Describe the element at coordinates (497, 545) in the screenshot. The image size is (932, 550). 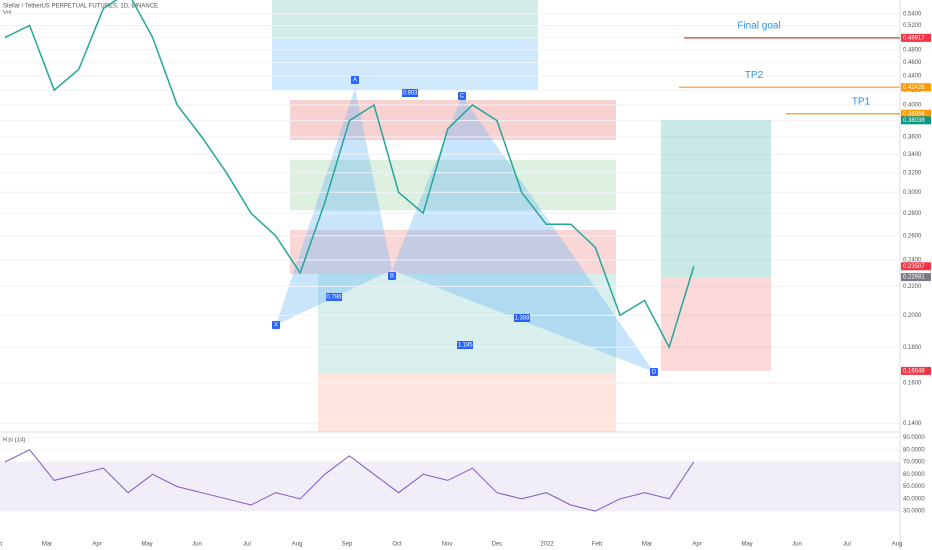
I see `time-label: Dec` at that location.